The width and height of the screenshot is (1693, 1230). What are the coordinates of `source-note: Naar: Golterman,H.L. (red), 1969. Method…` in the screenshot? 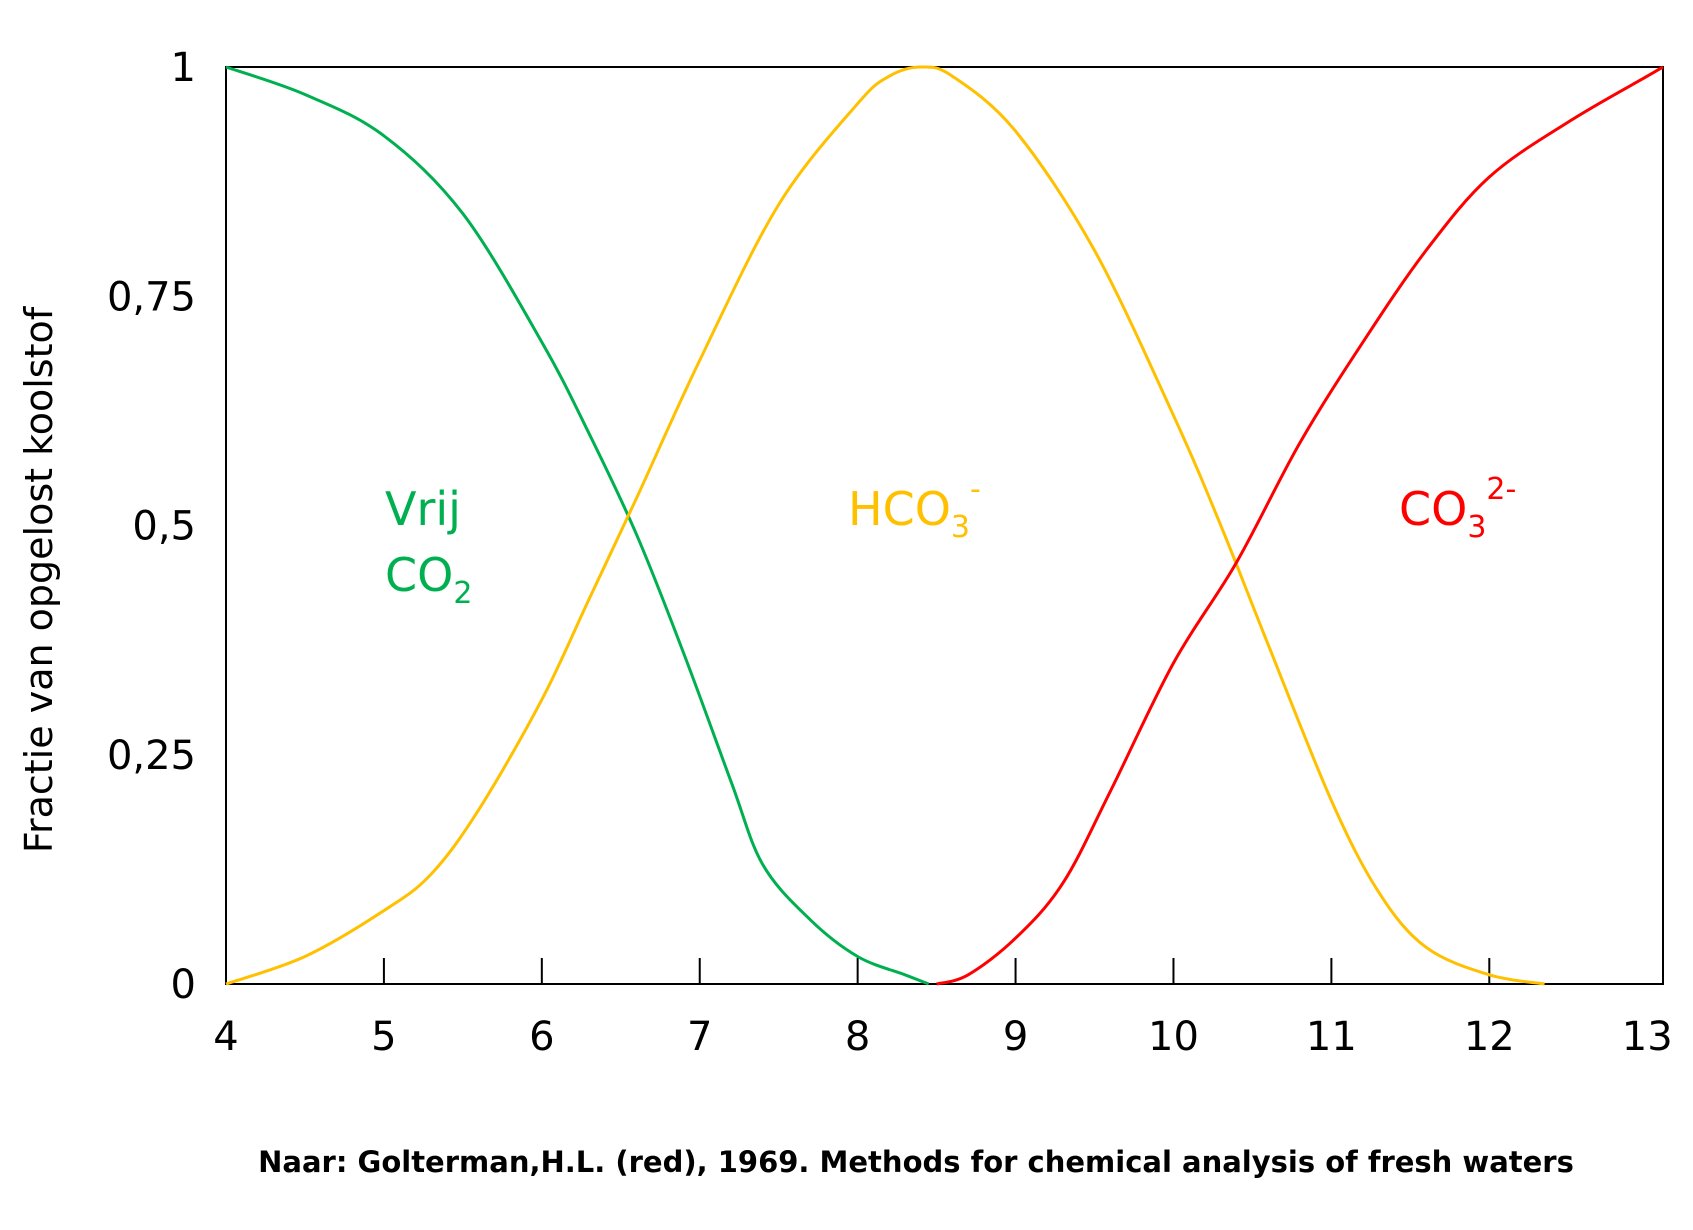 It's located at (916, 1162).